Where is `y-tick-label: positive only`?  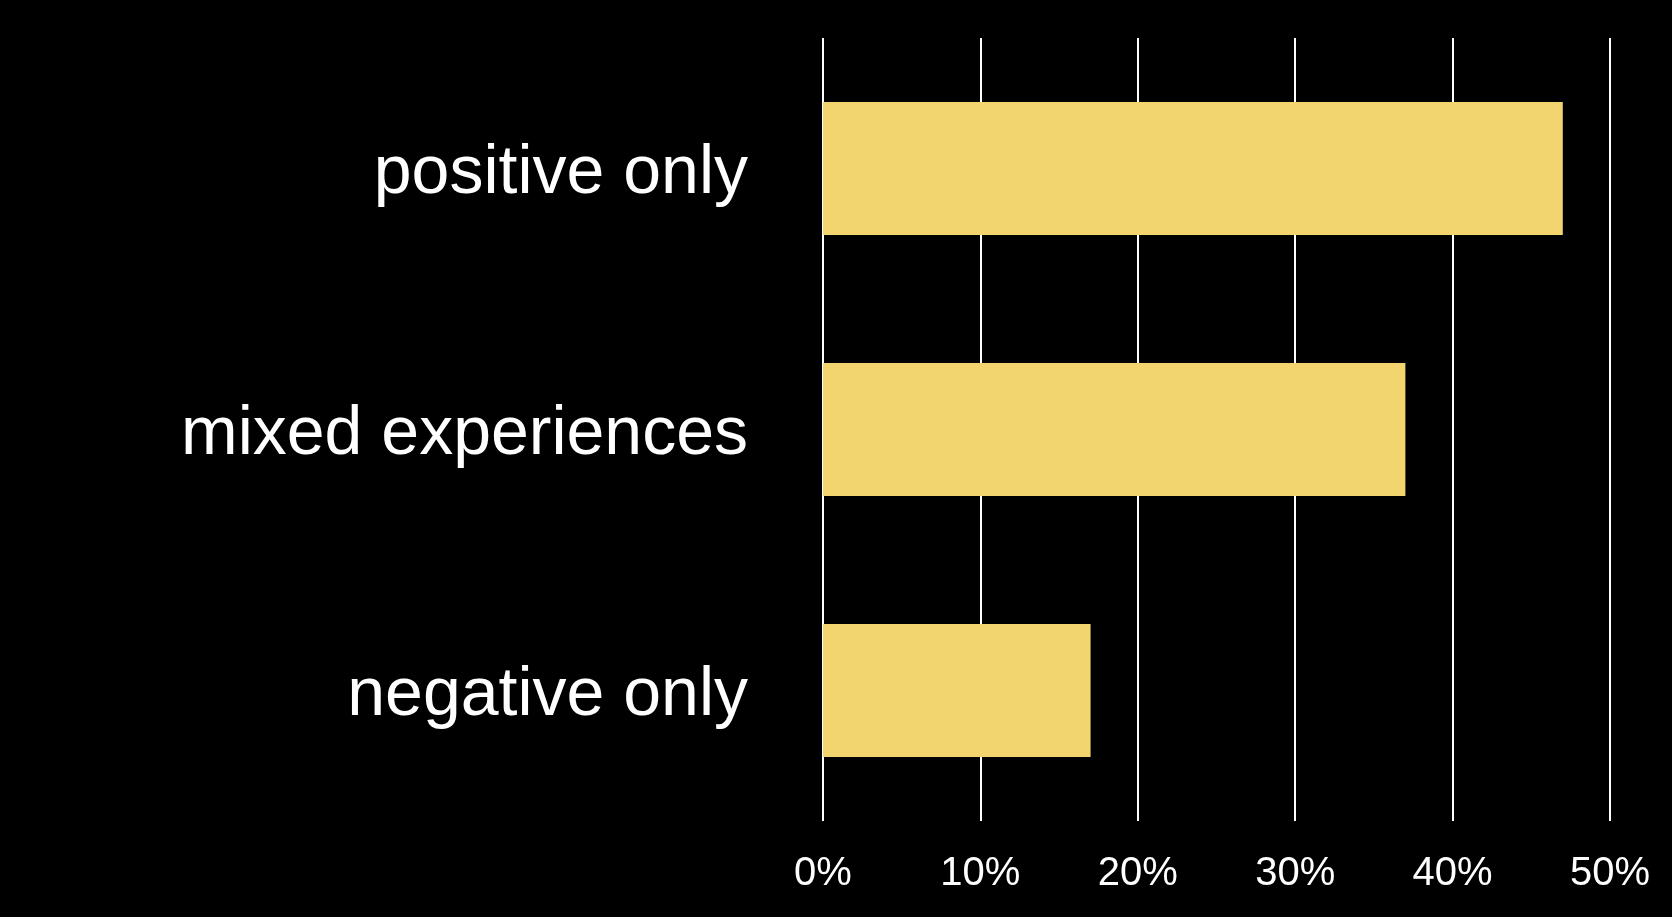
y-tick-label: positive only is located at coordinates (560, 168).